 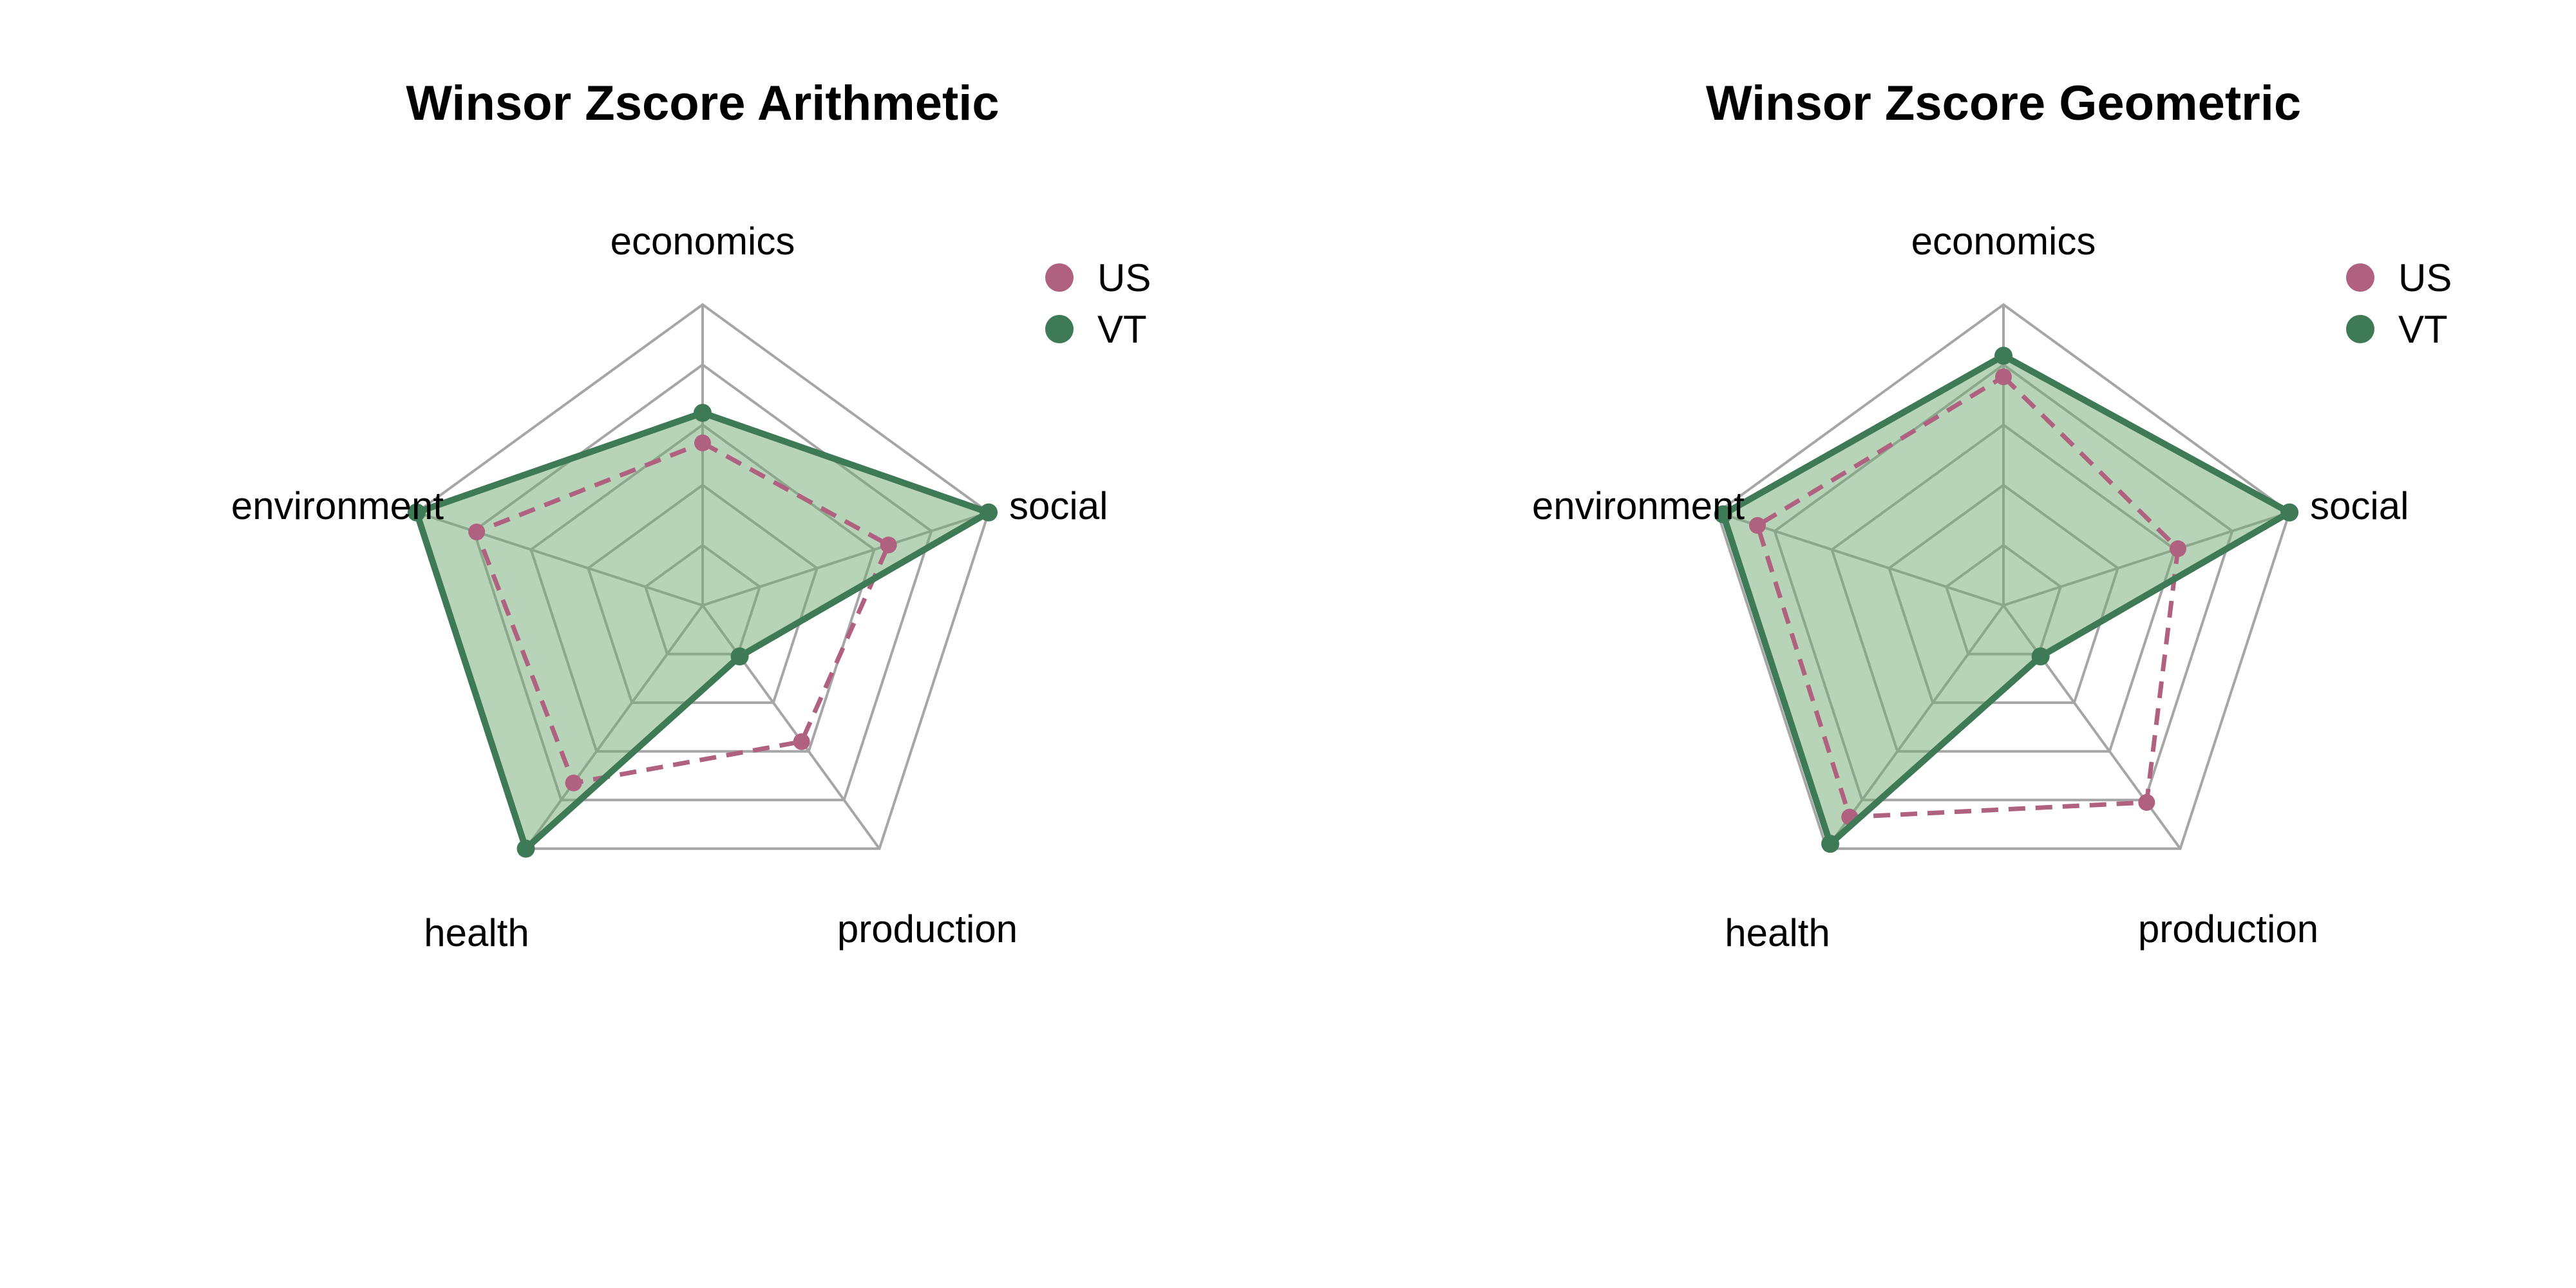 I want to click on series-area-vt, so click(x=2006, y=599).